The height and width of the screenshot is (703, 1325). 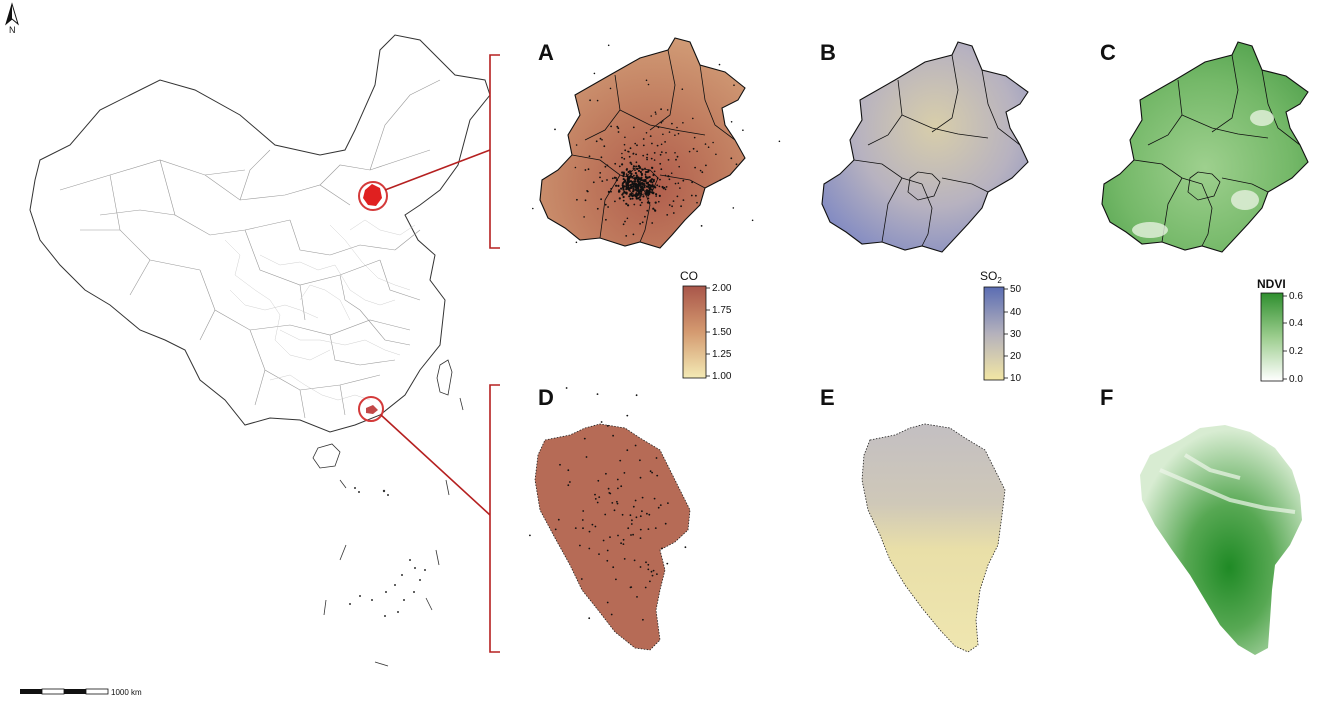 I want to click on taiwan-island, so click(x=444, y=377).